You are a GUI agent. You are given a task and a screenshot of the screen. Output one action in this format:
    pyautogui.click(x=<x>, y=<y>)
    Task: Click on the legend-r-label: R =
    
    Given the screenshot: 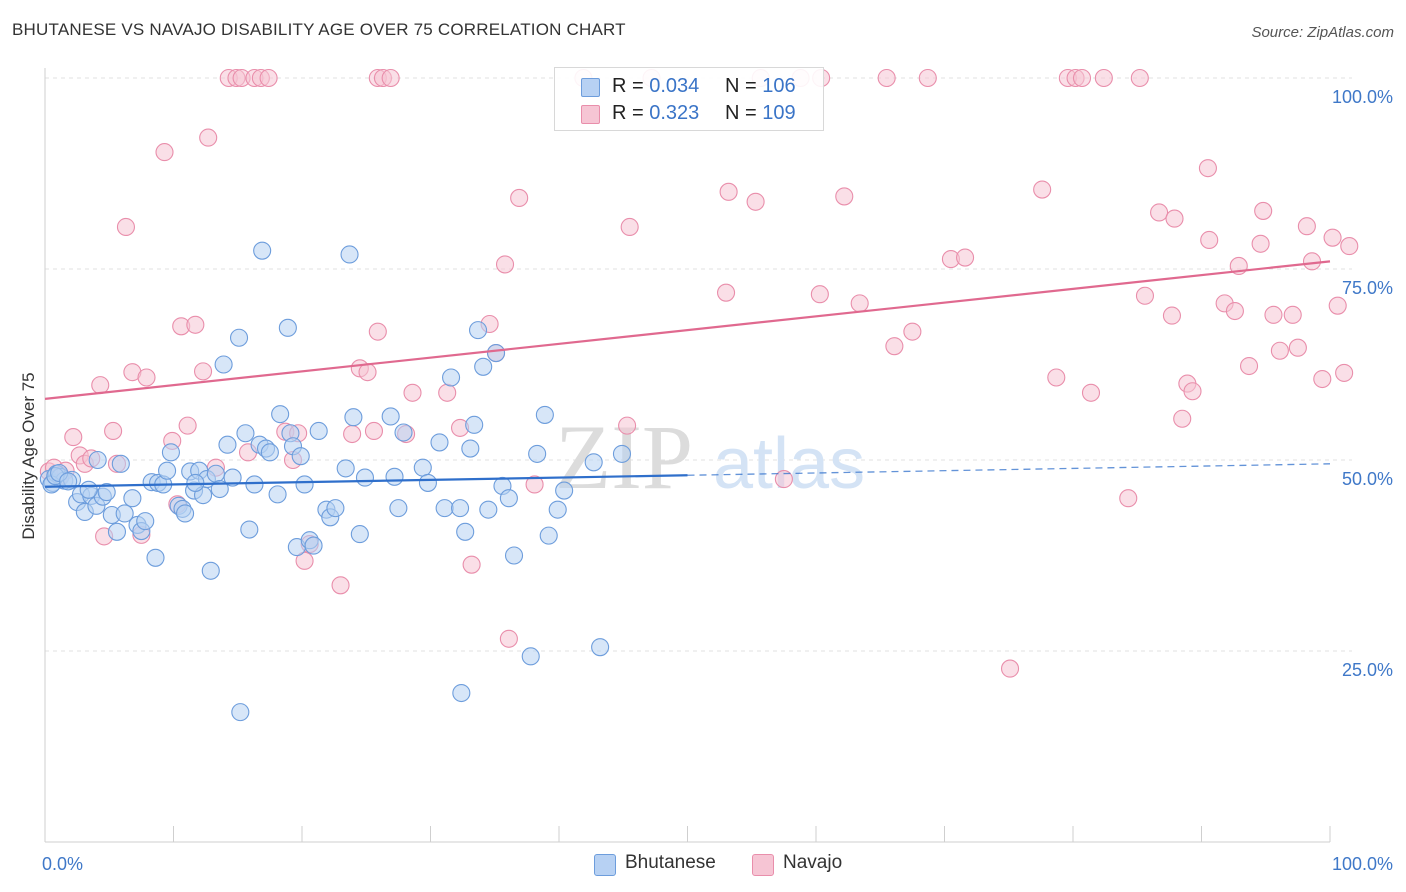 What is the action you would take?
    pyautogui.click(x=628, y=86)
    